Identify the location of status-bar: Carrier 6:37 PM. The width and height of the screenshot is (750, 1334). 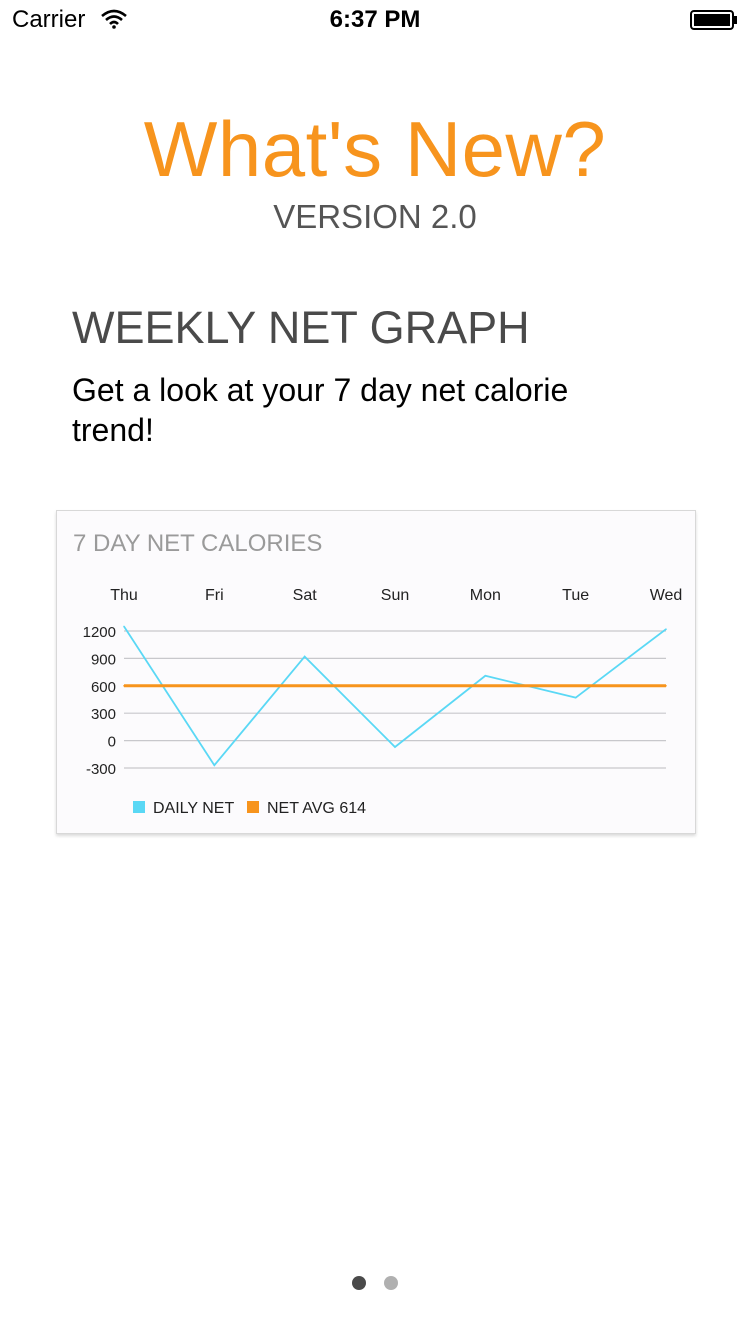
(375, 20).